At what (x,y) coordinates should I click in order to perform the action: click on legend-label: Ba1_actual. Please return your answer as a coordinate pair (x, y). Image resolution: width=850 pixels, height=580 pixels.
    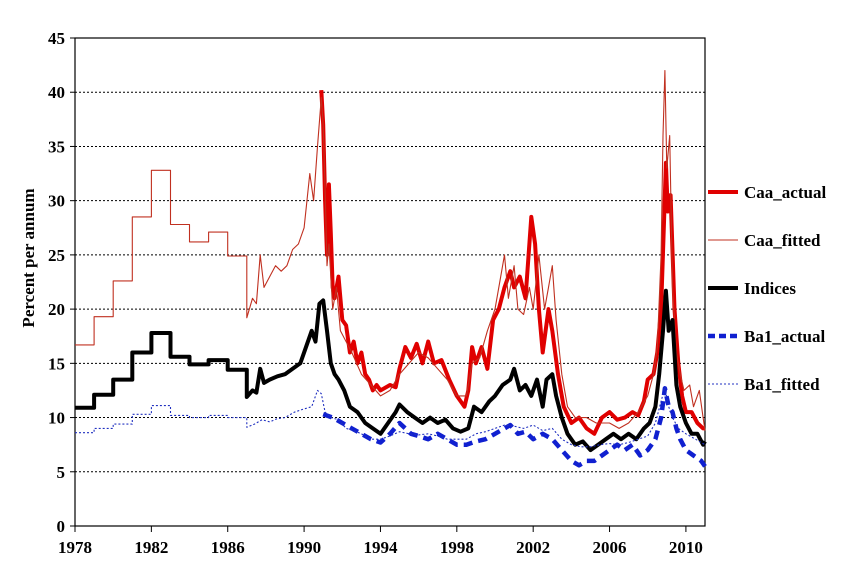
    Looking at the image, I should click on (785, 336).